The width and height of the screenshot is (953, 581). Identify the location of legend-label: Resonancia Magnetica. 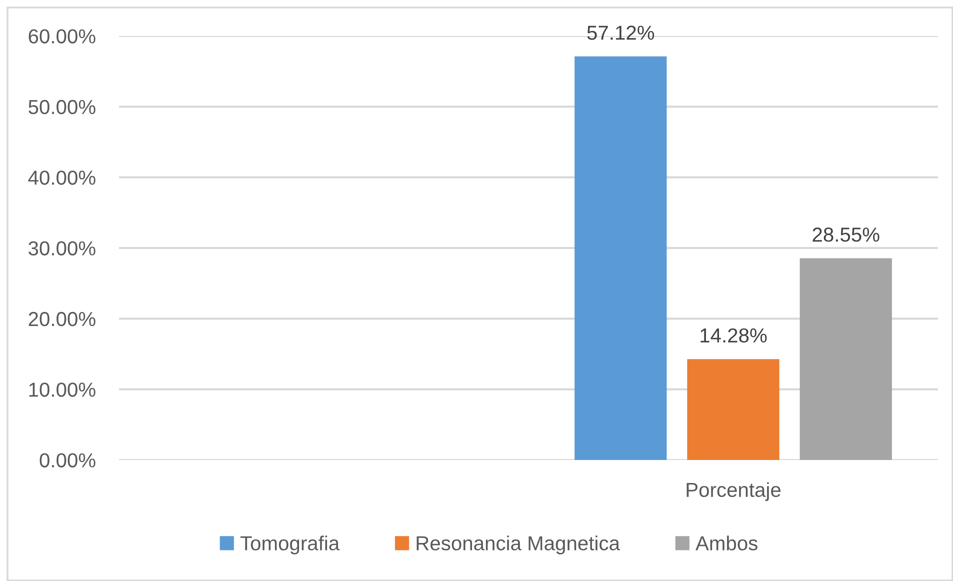
(518, 545).